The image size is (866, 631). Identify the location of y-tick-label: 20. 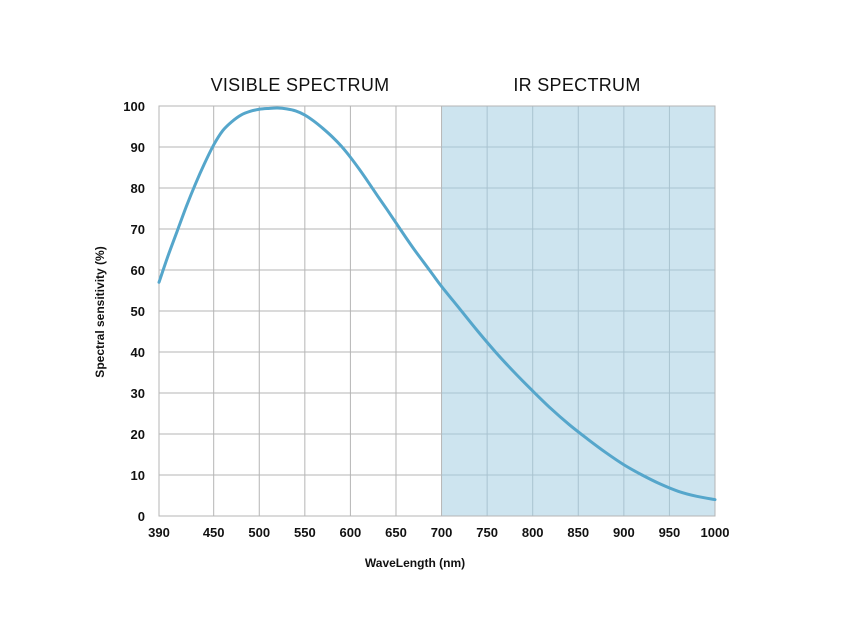
(138, 434).